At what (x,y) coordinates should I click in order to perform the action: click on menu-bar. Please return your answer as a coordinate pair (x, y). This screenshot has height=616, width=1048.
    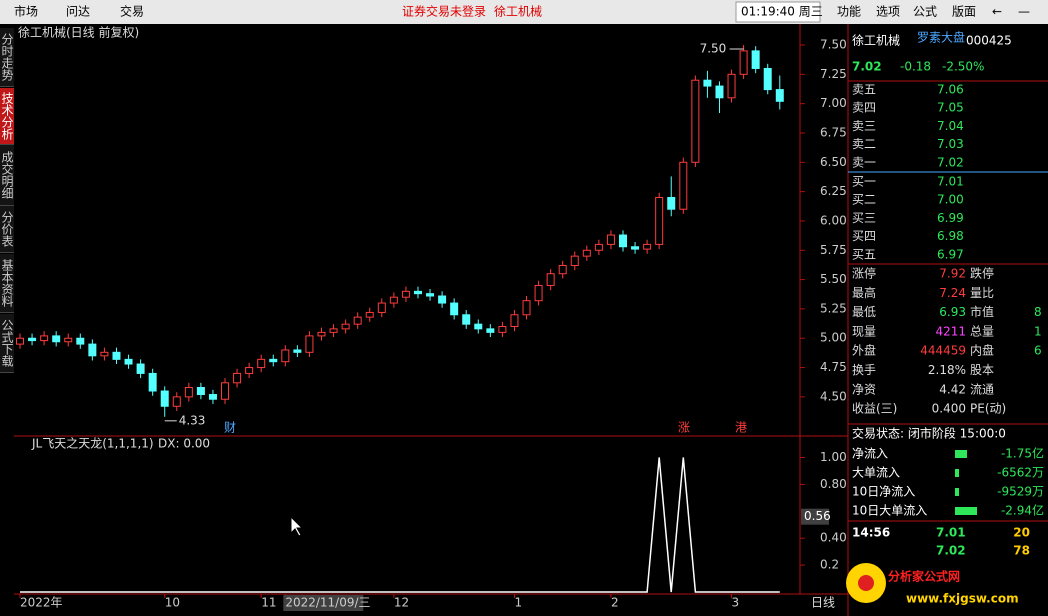
    Looking at the image, I should click on (524, 12).